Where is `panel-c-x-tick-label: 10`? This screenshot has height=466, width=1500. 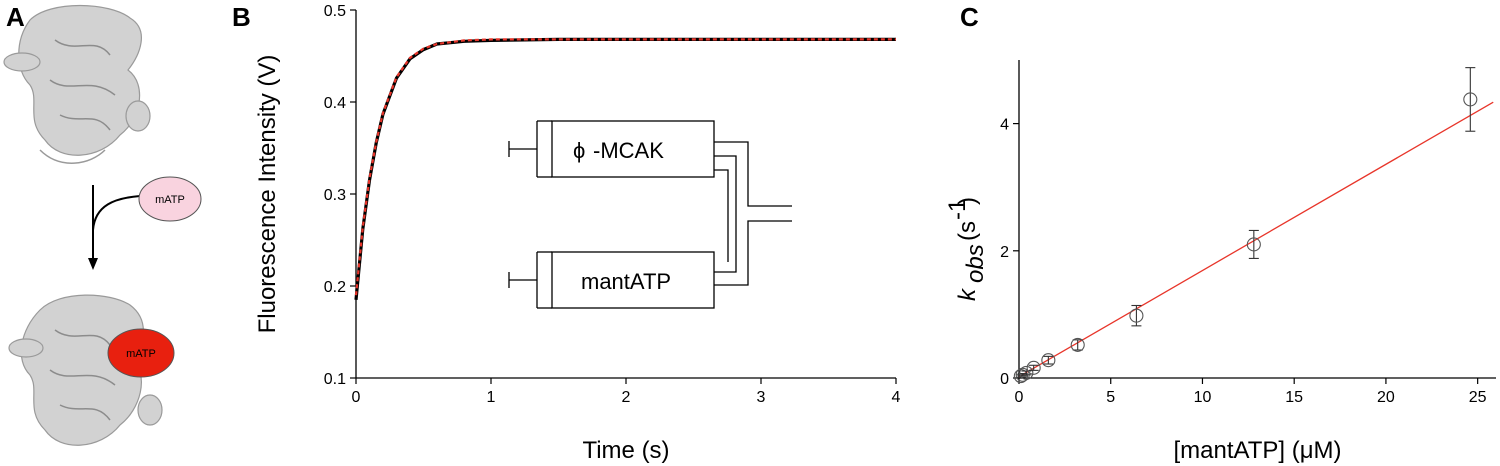
panel-c-x-tick-label: 10 is located at coordinates (1203, 397).